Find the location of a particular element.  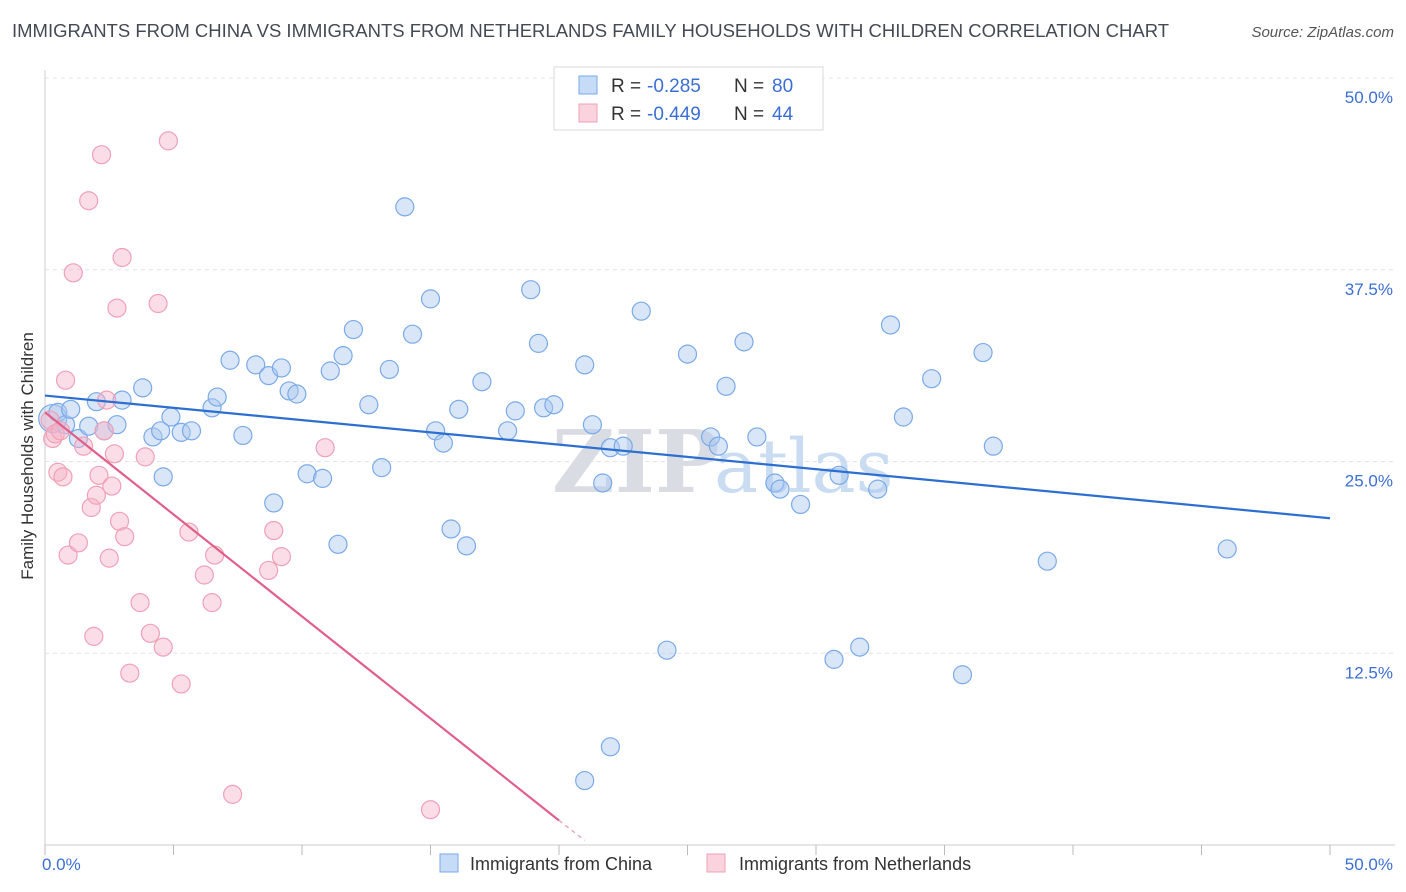

watermark-zip: ZIP is located at coordinates (636, 462).